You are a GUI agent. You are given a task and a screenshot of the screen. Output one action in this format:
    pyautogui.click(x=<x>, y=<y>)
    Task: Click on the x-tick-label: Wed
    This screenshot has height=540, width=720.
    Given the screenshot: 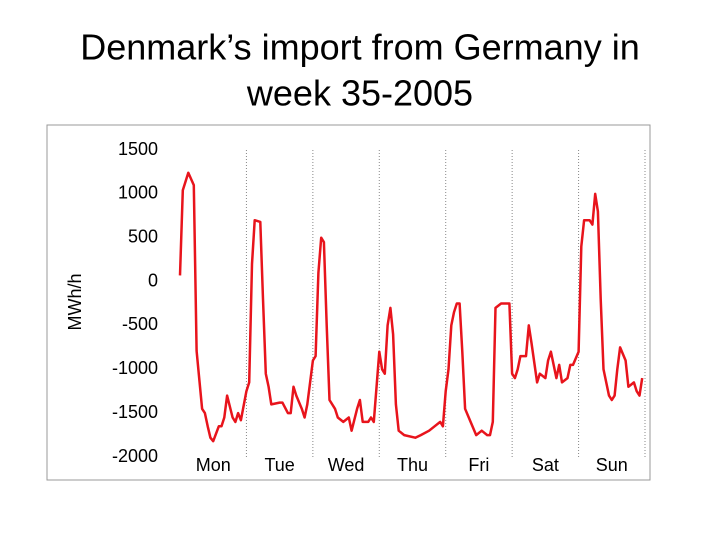 What is the action you would take?
    pyautogui.click(x=346, y=465)
    